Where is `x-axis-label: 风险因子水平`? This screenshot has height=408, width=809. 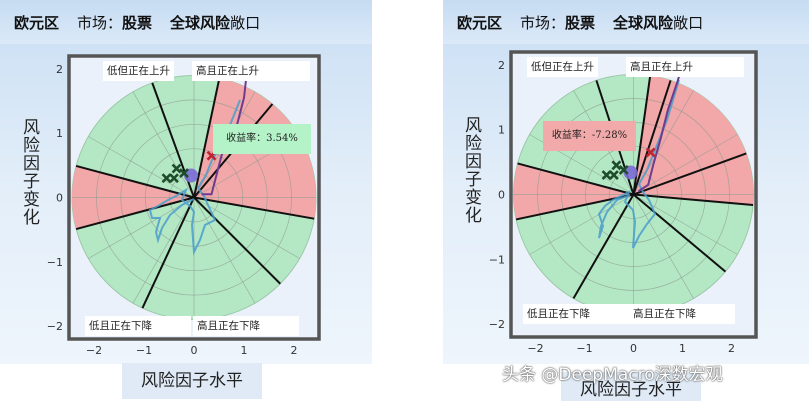
x-axis-label: 风险因子水平 is located at coordinates (192, 381).